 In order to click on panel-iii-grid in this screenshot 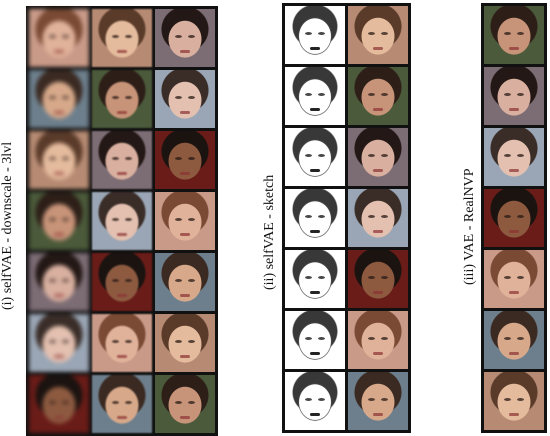, I will do `click(514, 218)`.